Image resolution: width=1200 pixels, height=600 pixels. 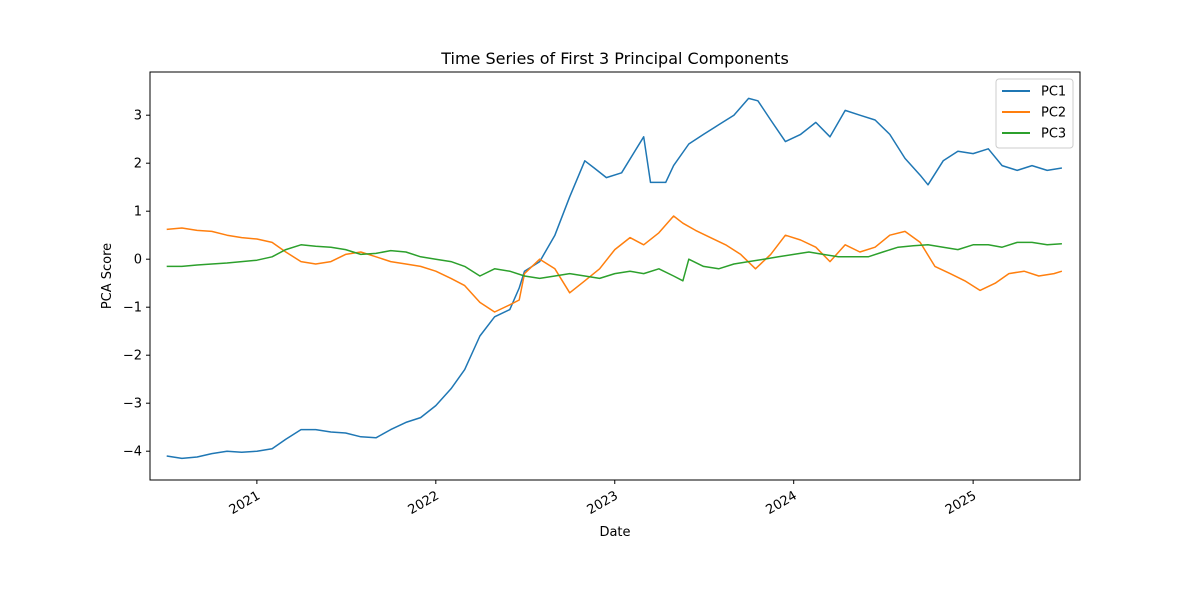 What do you see at coordinates (136, 284) in the screenshot?
I see `y-axis: −4 −3 −2 −1 0 1 2 3` at bounding box center [136, 284].